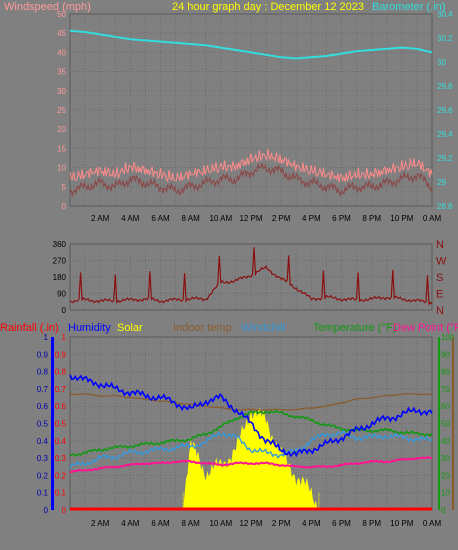 The width and height of the screenshot is (458, 550). I want to click on barometer-tick-label: 29, so click(441, 182).